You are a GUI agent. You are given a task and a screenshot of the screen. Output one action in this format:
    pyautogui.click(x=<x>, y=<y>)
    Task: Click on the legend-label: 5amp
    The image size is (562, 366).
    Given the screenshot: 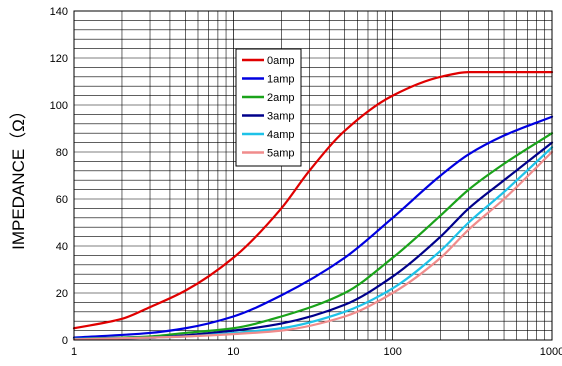 What is the action you would take?
    pyautogui.click(x=281, y=154)
    